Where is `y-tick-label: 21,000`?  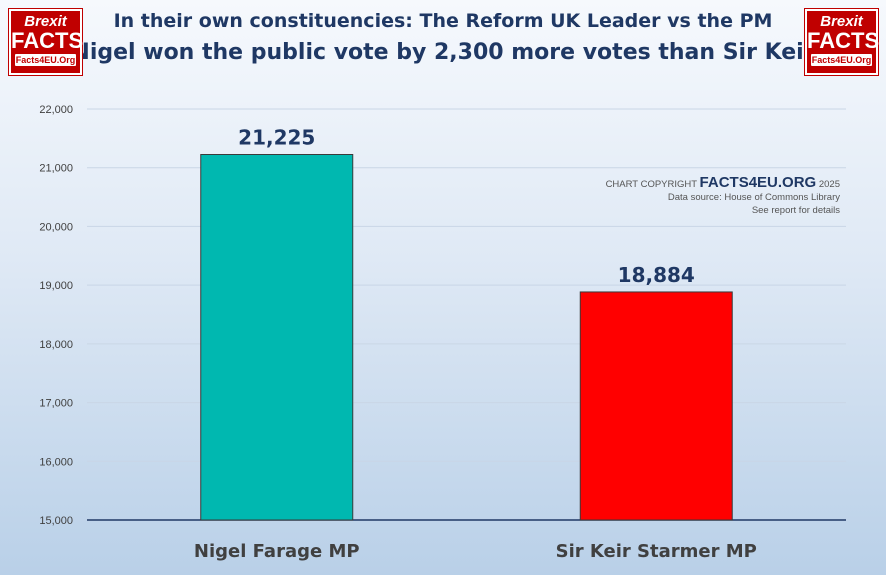 y-tick-label: 21,000 is located at coordinates (56, 169).